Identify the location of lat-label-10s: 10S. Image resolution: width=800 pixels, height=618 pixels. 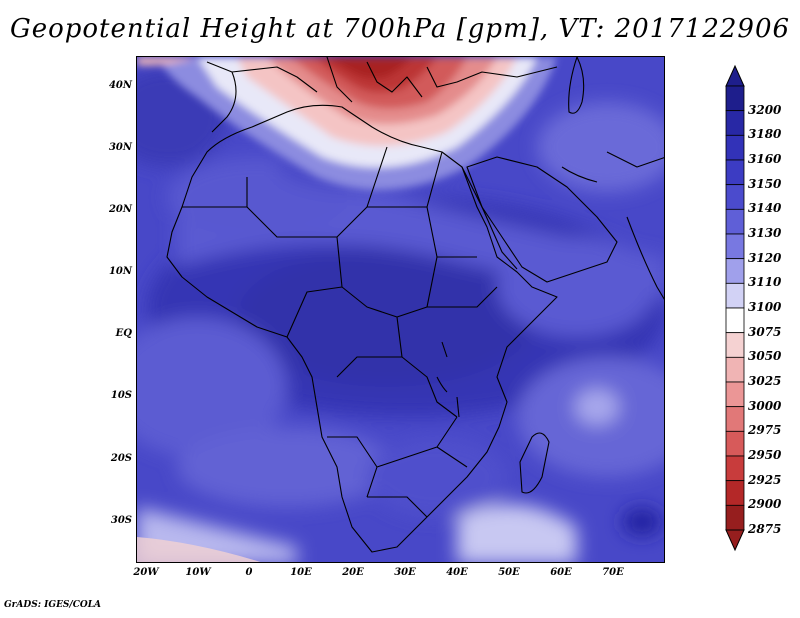
(121, 395).